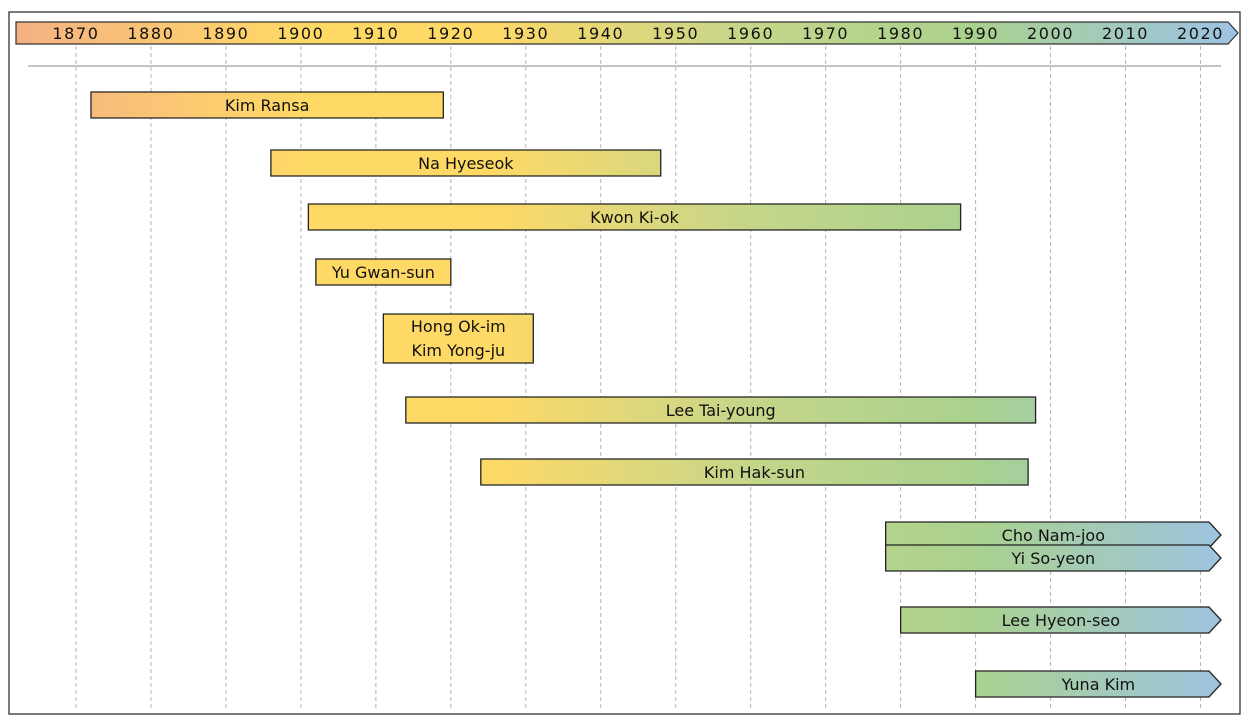 Image resolution: width=1257 pixels, height=723 pixels. I want to click on year-tick-label: 1990, so click(975, 33).